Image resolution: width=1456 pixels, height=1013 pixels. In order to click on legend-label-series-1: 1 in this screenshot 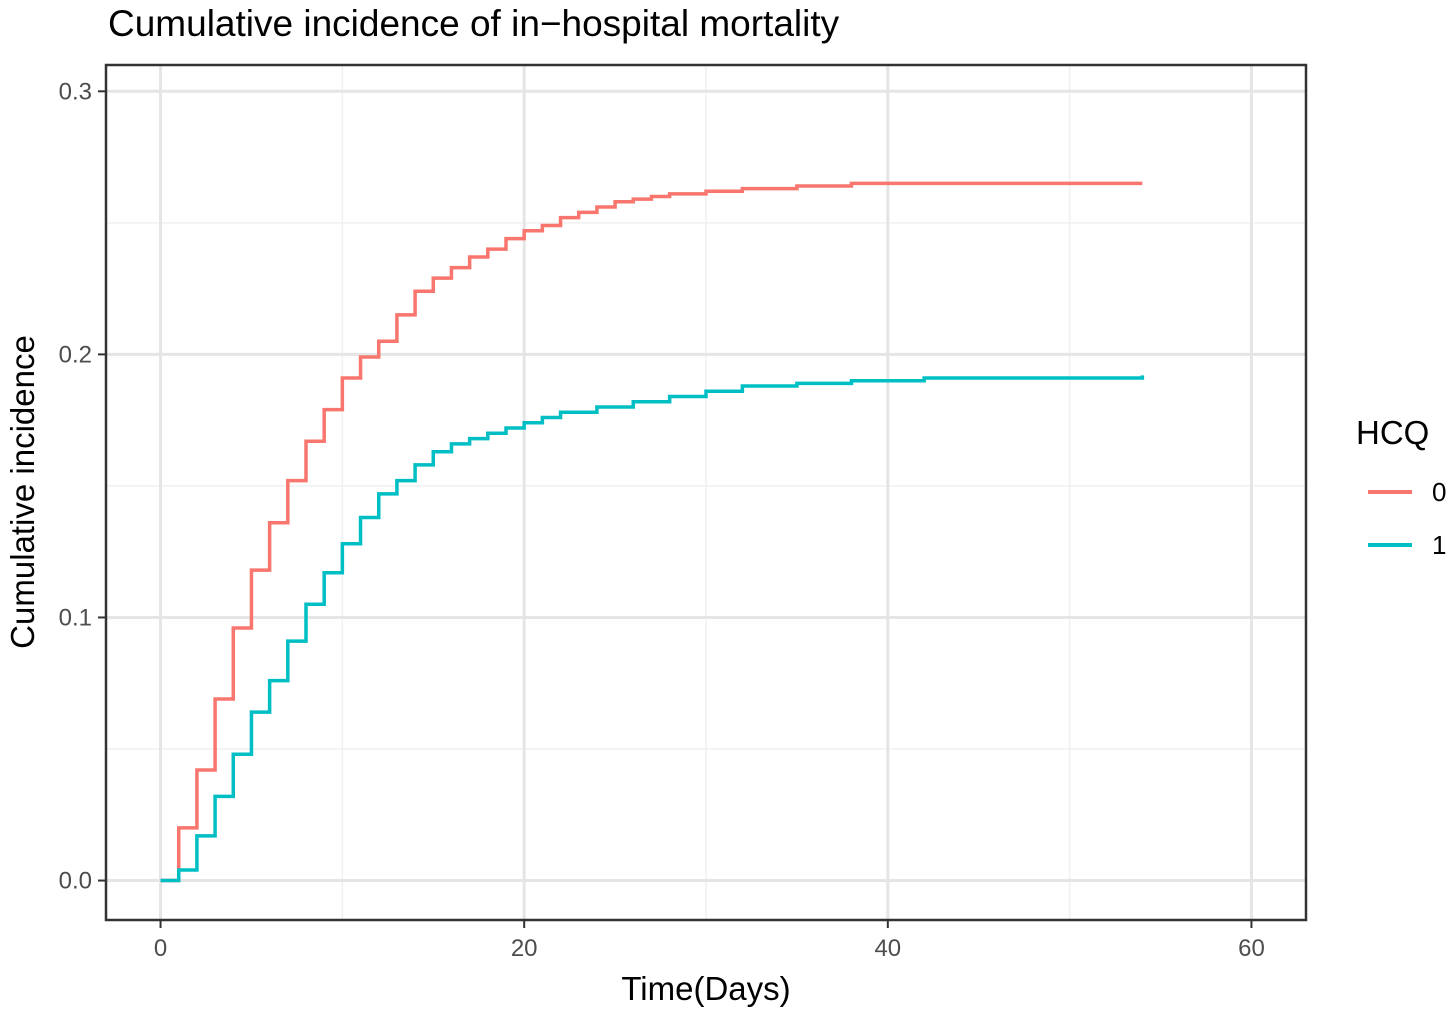, I will do `click(1439, 545)`.